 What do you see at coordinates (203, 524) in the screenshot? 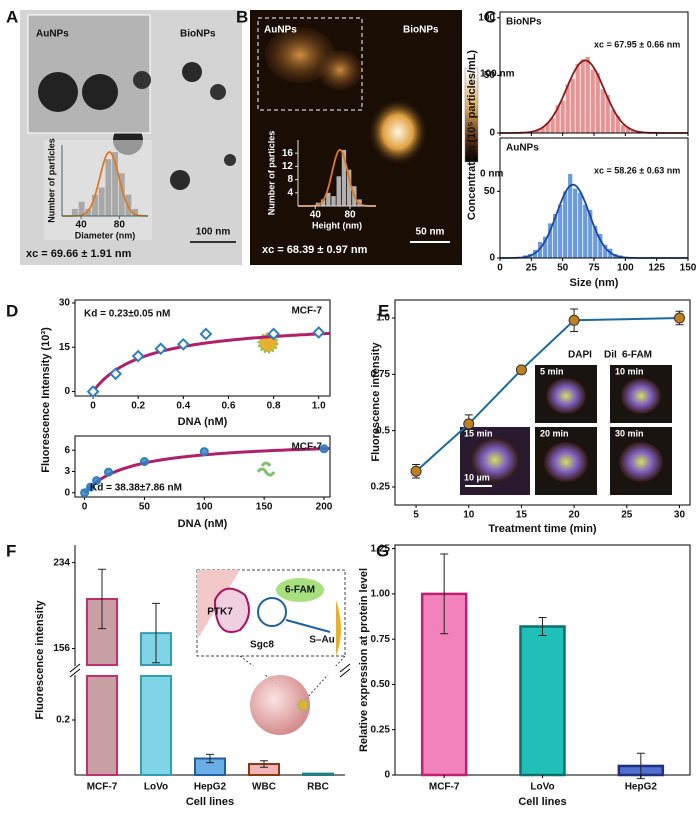
I see `x-axis-label: DNA (nM)` at bounding box center [203, 524].